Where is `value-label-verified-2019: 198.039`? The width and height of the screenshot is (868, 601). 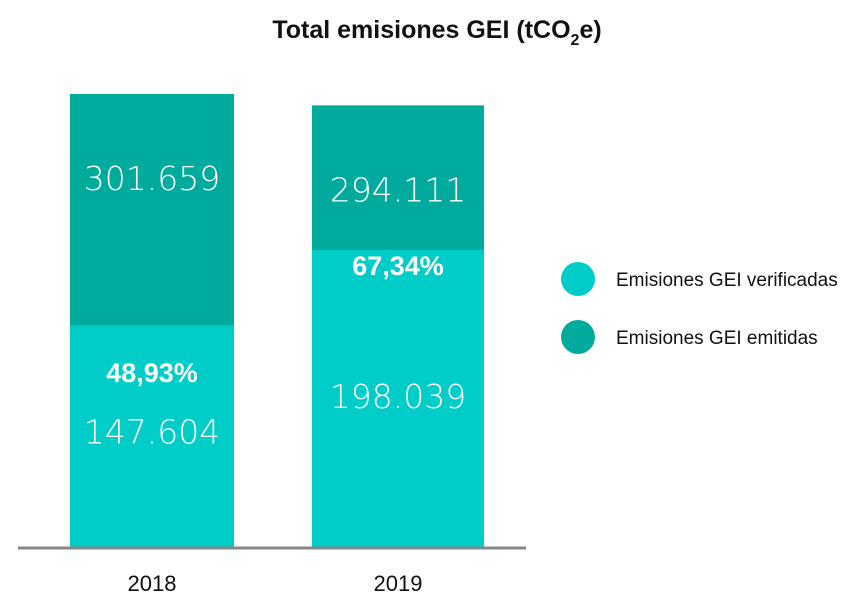 value-label-verified-2019: 198.039 is located at coordinates (398, 396).